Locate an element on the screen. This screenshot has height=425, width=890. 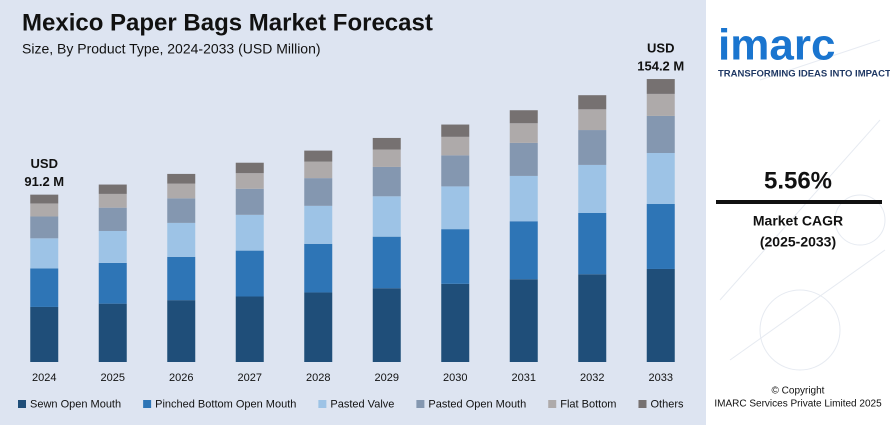
x-tick-label: 2031 is located at coordinates (524, 378).